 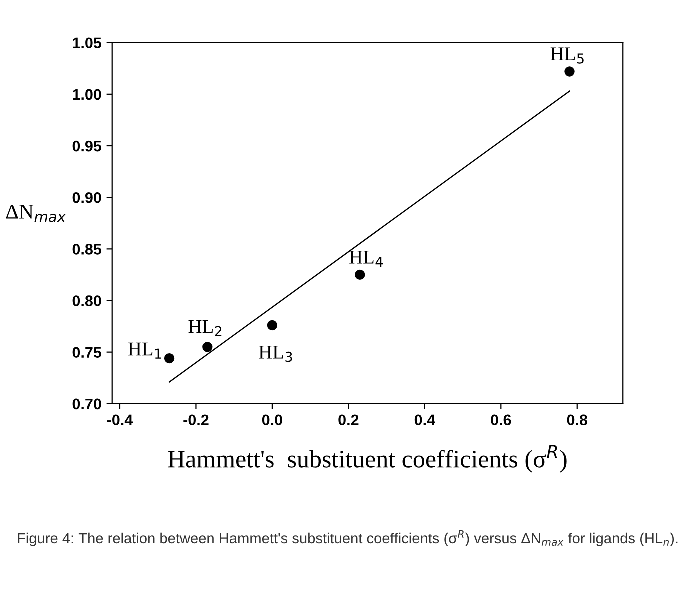 What do you see at coordinates (87, 301) in the screenshot?
I see `y-tick-label: 0.80` at bounding box center [87, 301].